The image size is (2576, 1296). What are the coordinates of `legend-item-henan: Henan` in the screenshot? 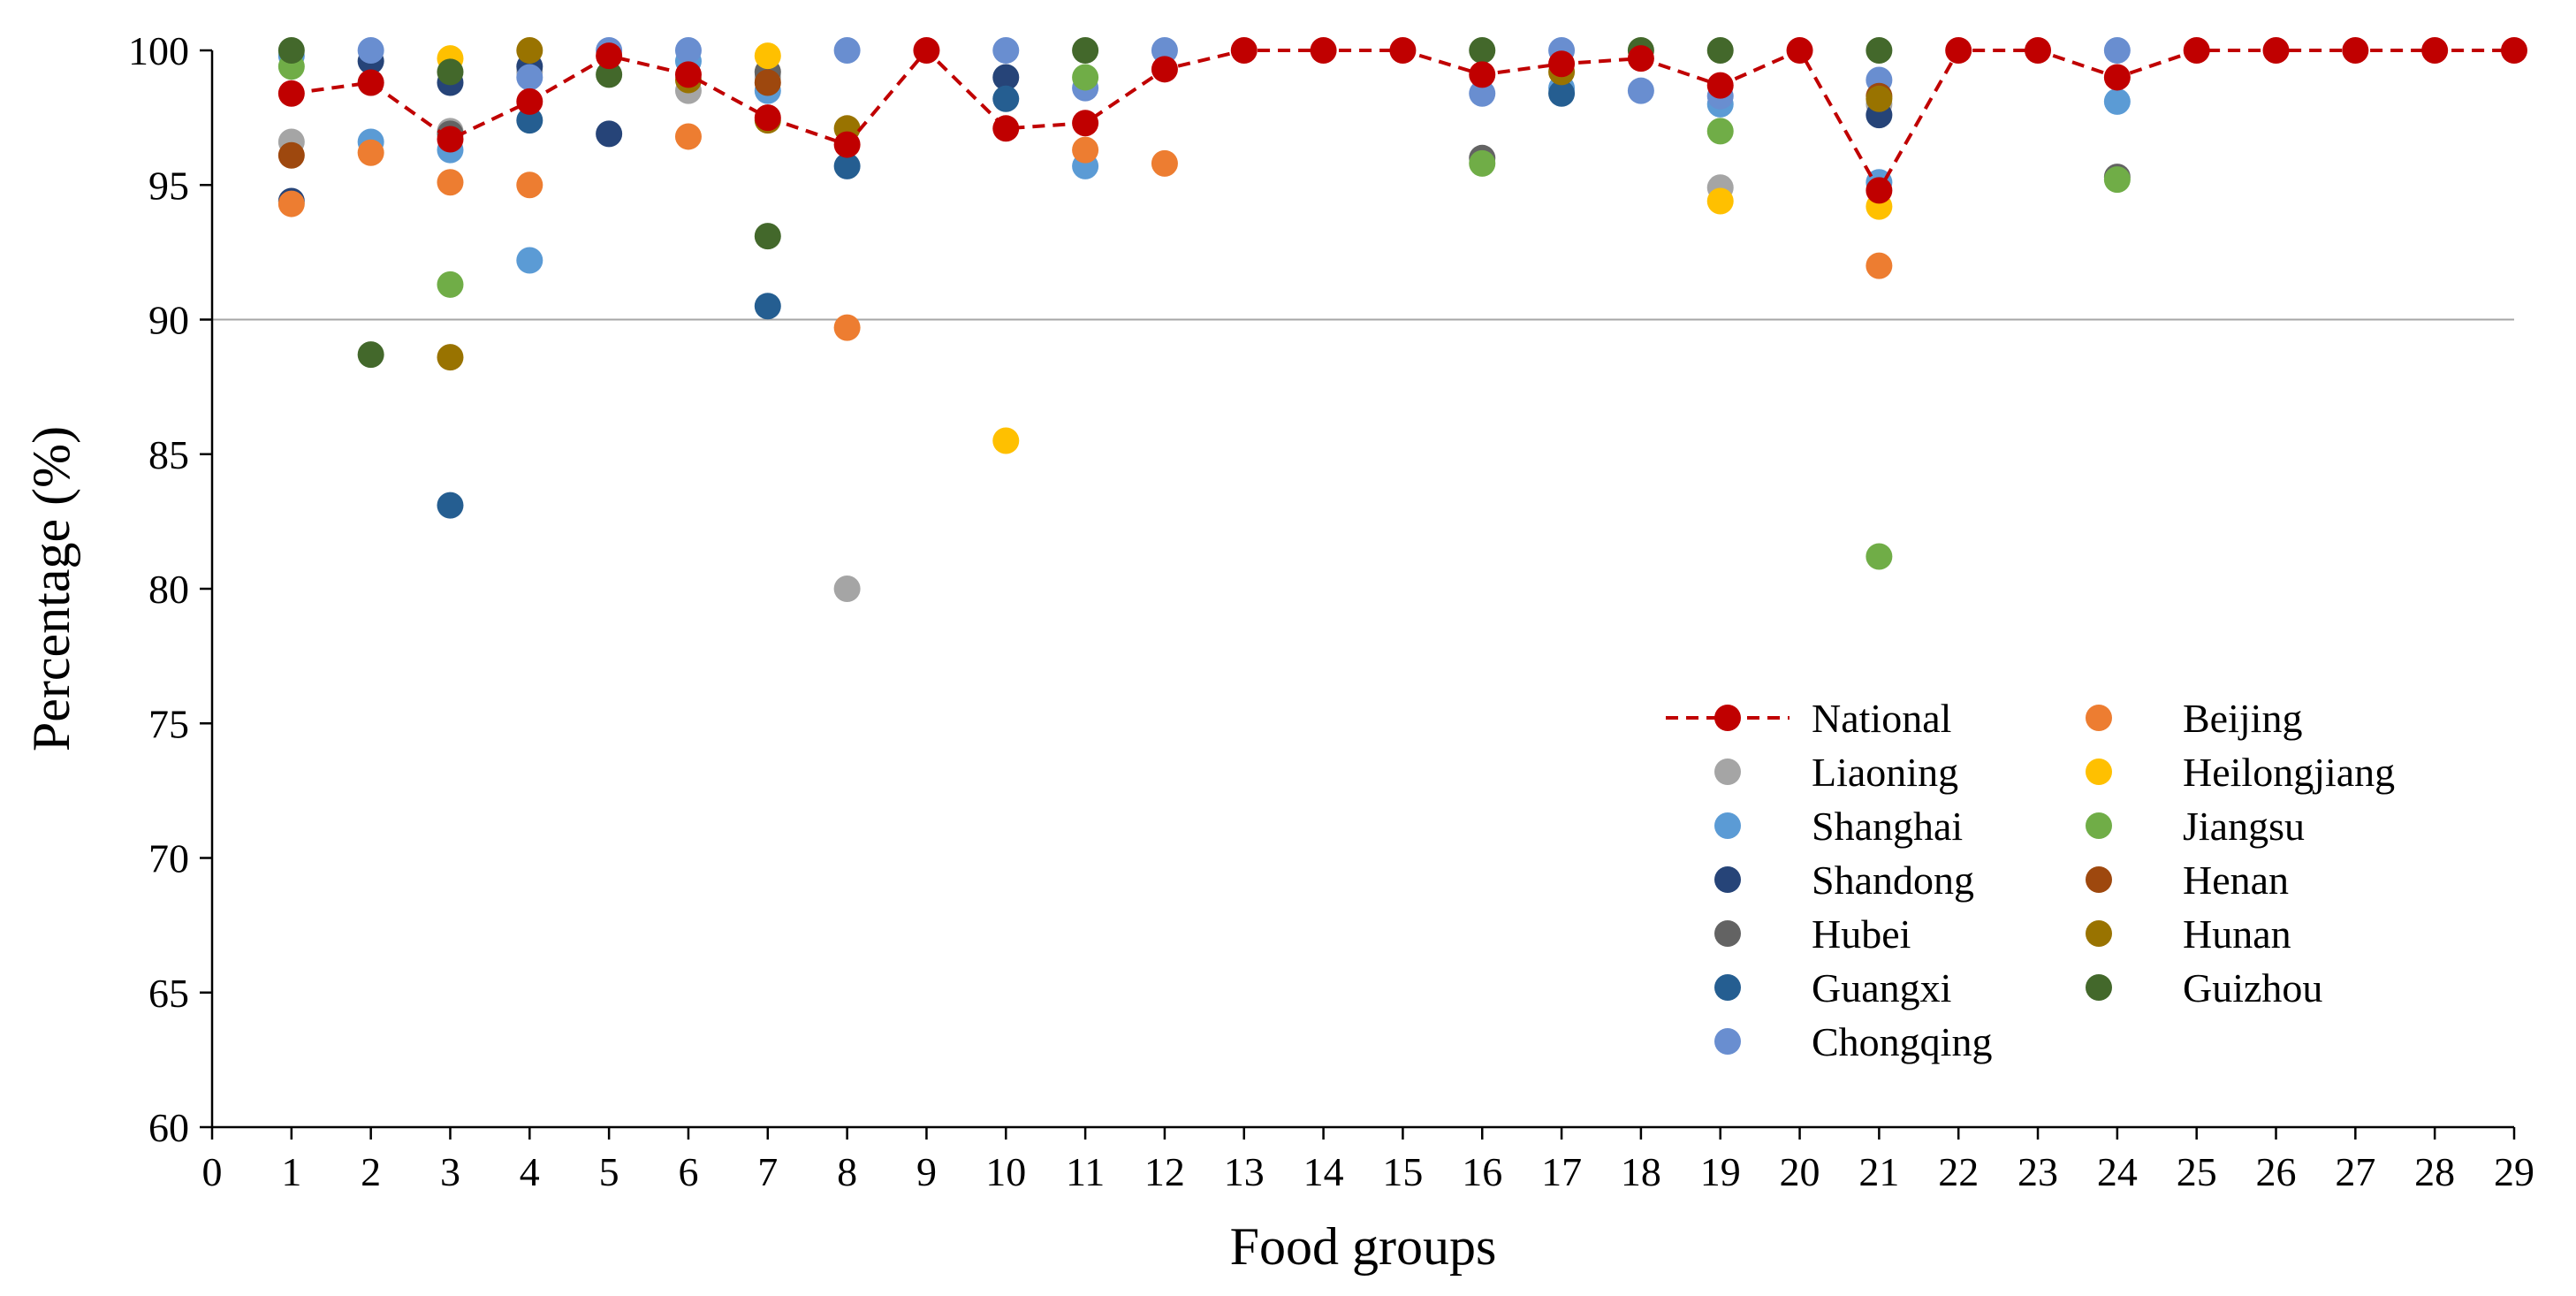 It's located at (2187, 880).